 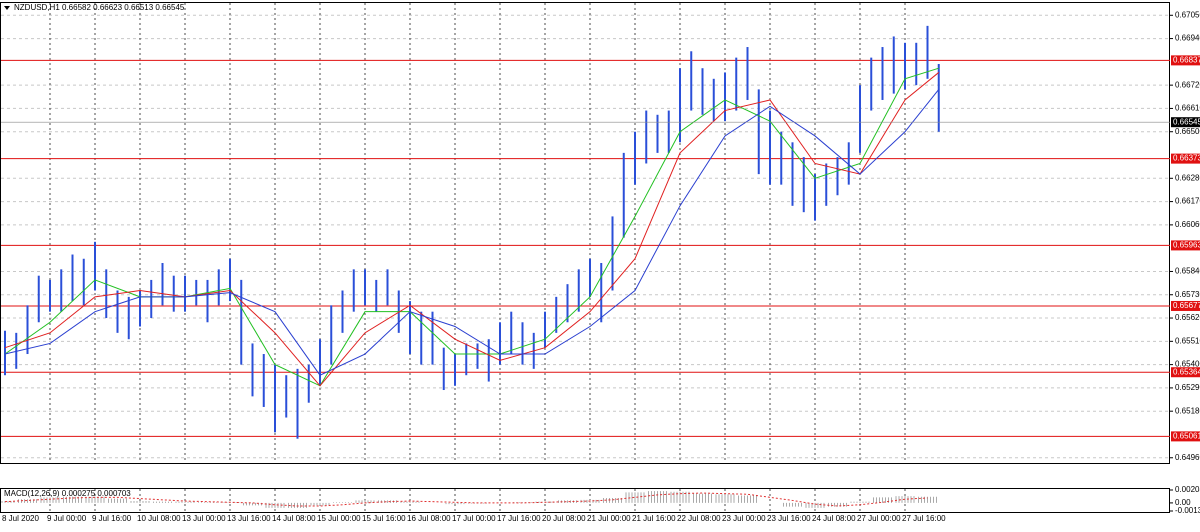 I want to click on macd-pane, so click(x=585, y=500).